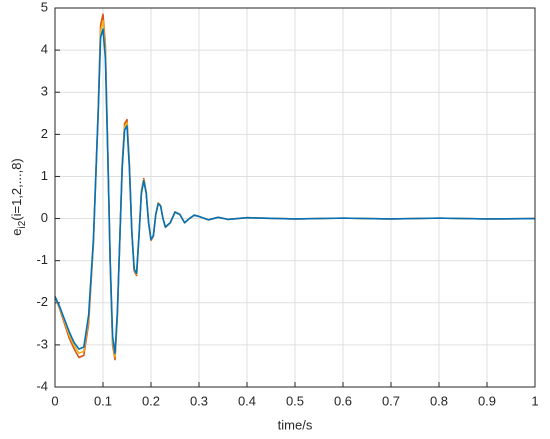 This screenshot has height=439, width=550. I want to click on y-tick-label: -4, so click(42, 385).